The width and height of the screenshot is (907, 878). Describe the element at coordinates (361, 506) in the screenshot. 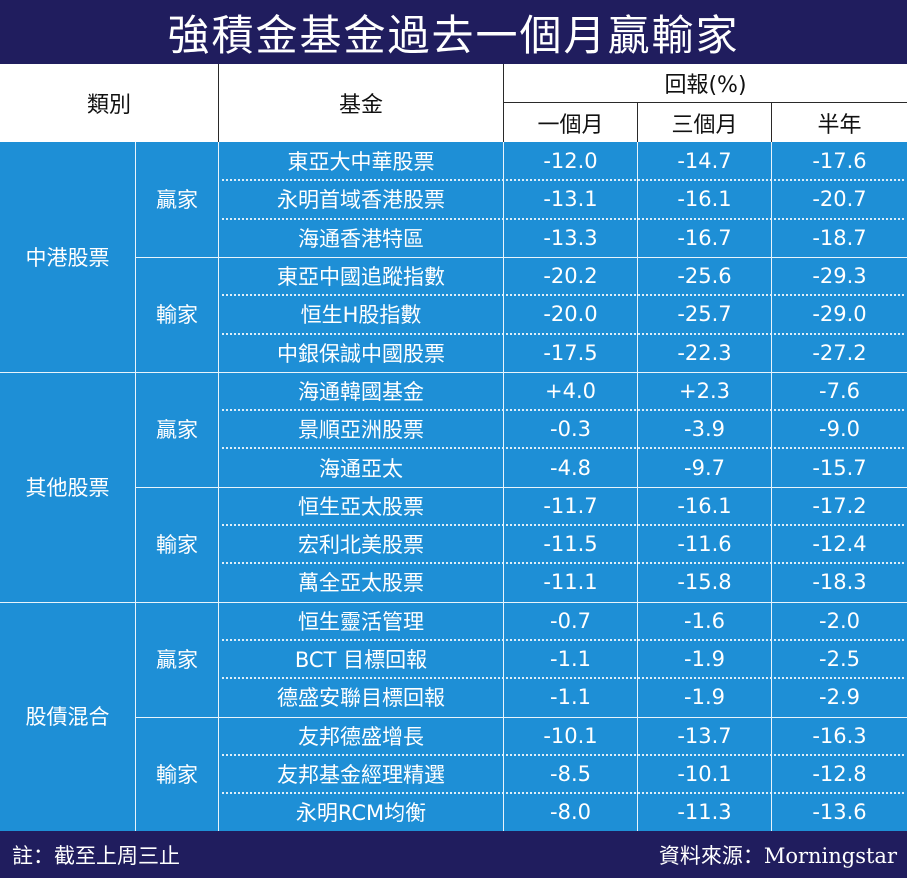

I see `fund-name-cell: 恒生亞太股票` at that location.